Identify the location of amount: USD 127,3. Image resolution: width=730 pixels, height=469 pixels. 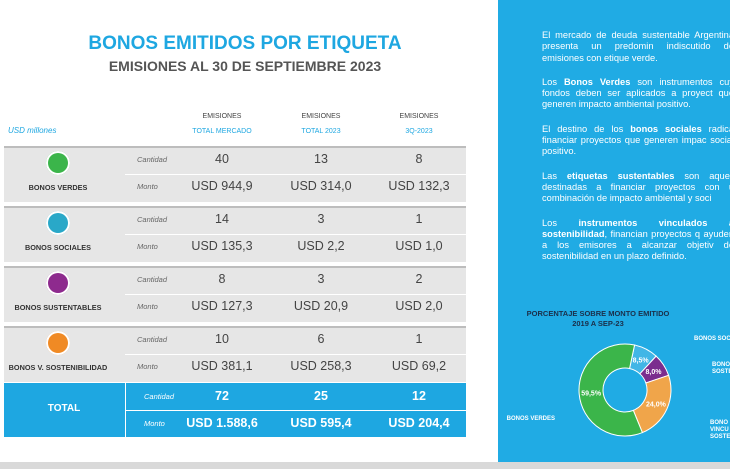
(222, 306).